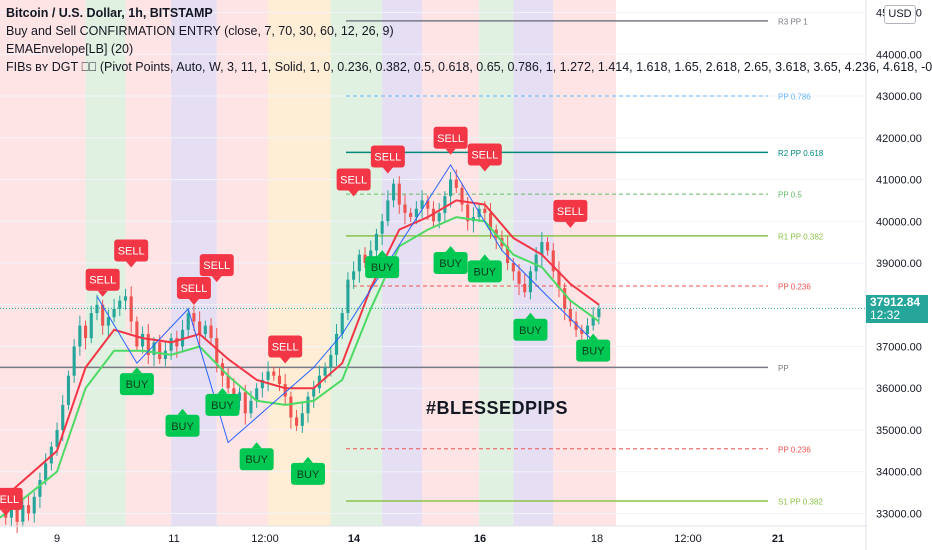  Describe the element at coordinates (801, 236) in the screenshot. I see `pivot-label: R1 PP 0.382` at that location.